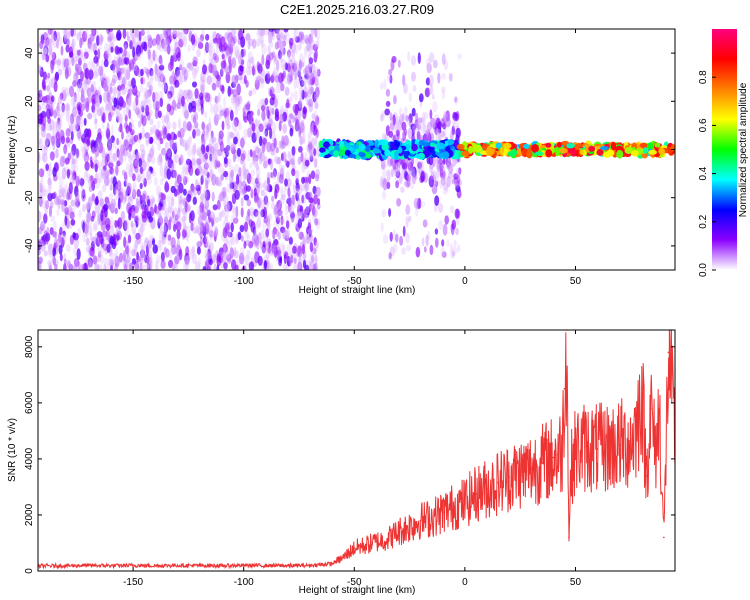  I want to click on colorbar-label: Normalized spectral amplitude, so click(743, 149).